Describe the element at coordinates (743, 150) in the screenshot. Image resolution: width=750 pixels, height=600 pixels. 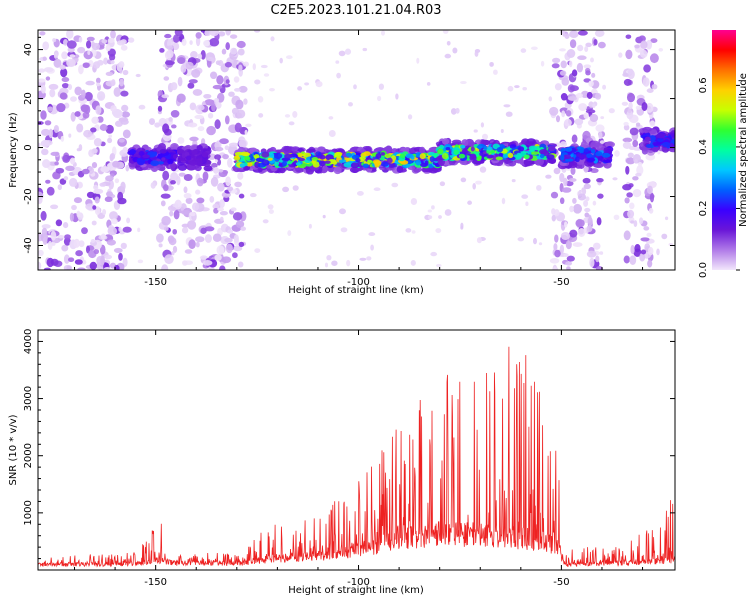
I see `colorbar-label: Normalized spectral amplitude` at that location.